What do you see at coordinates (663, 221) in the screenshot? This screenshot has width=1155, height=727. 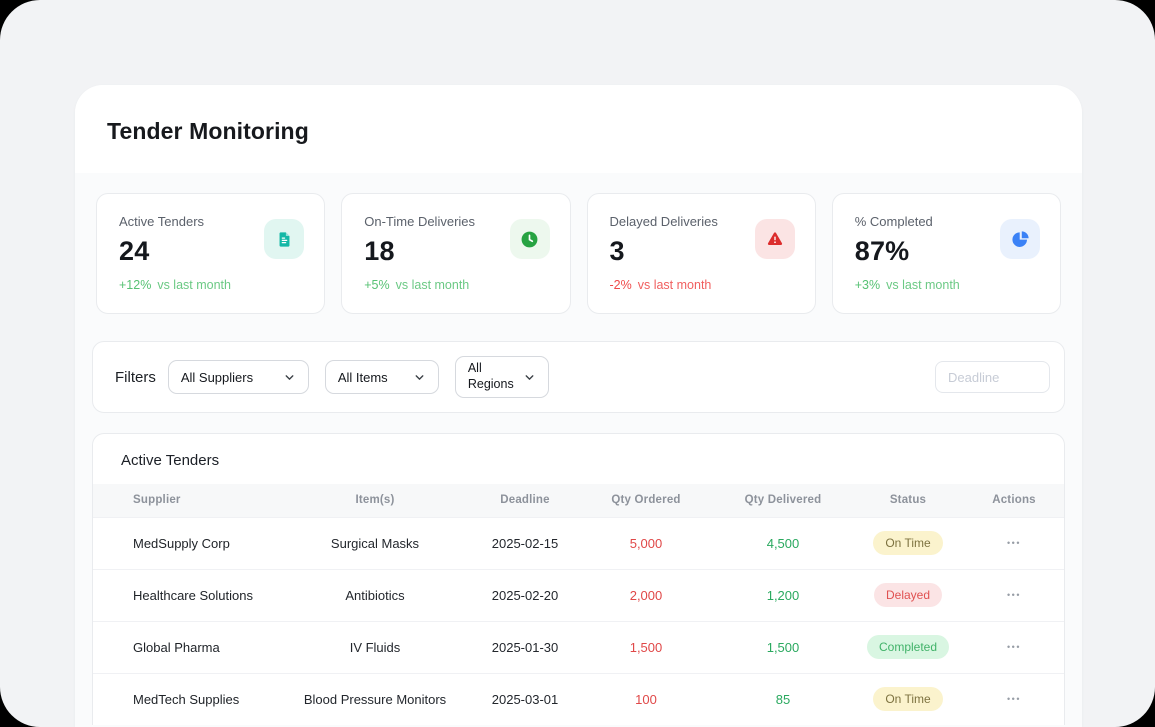 I see `stat-label: Delayed Deliveries` at bounding box center [663, 221].